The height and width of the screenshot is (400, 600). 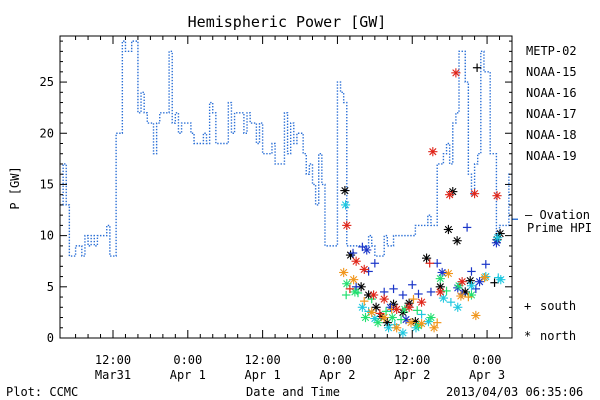 What do you see at coordinates (47, 184) in the screenshot?
I see `y-tick-label: 15` at bounding box center [47, 184].